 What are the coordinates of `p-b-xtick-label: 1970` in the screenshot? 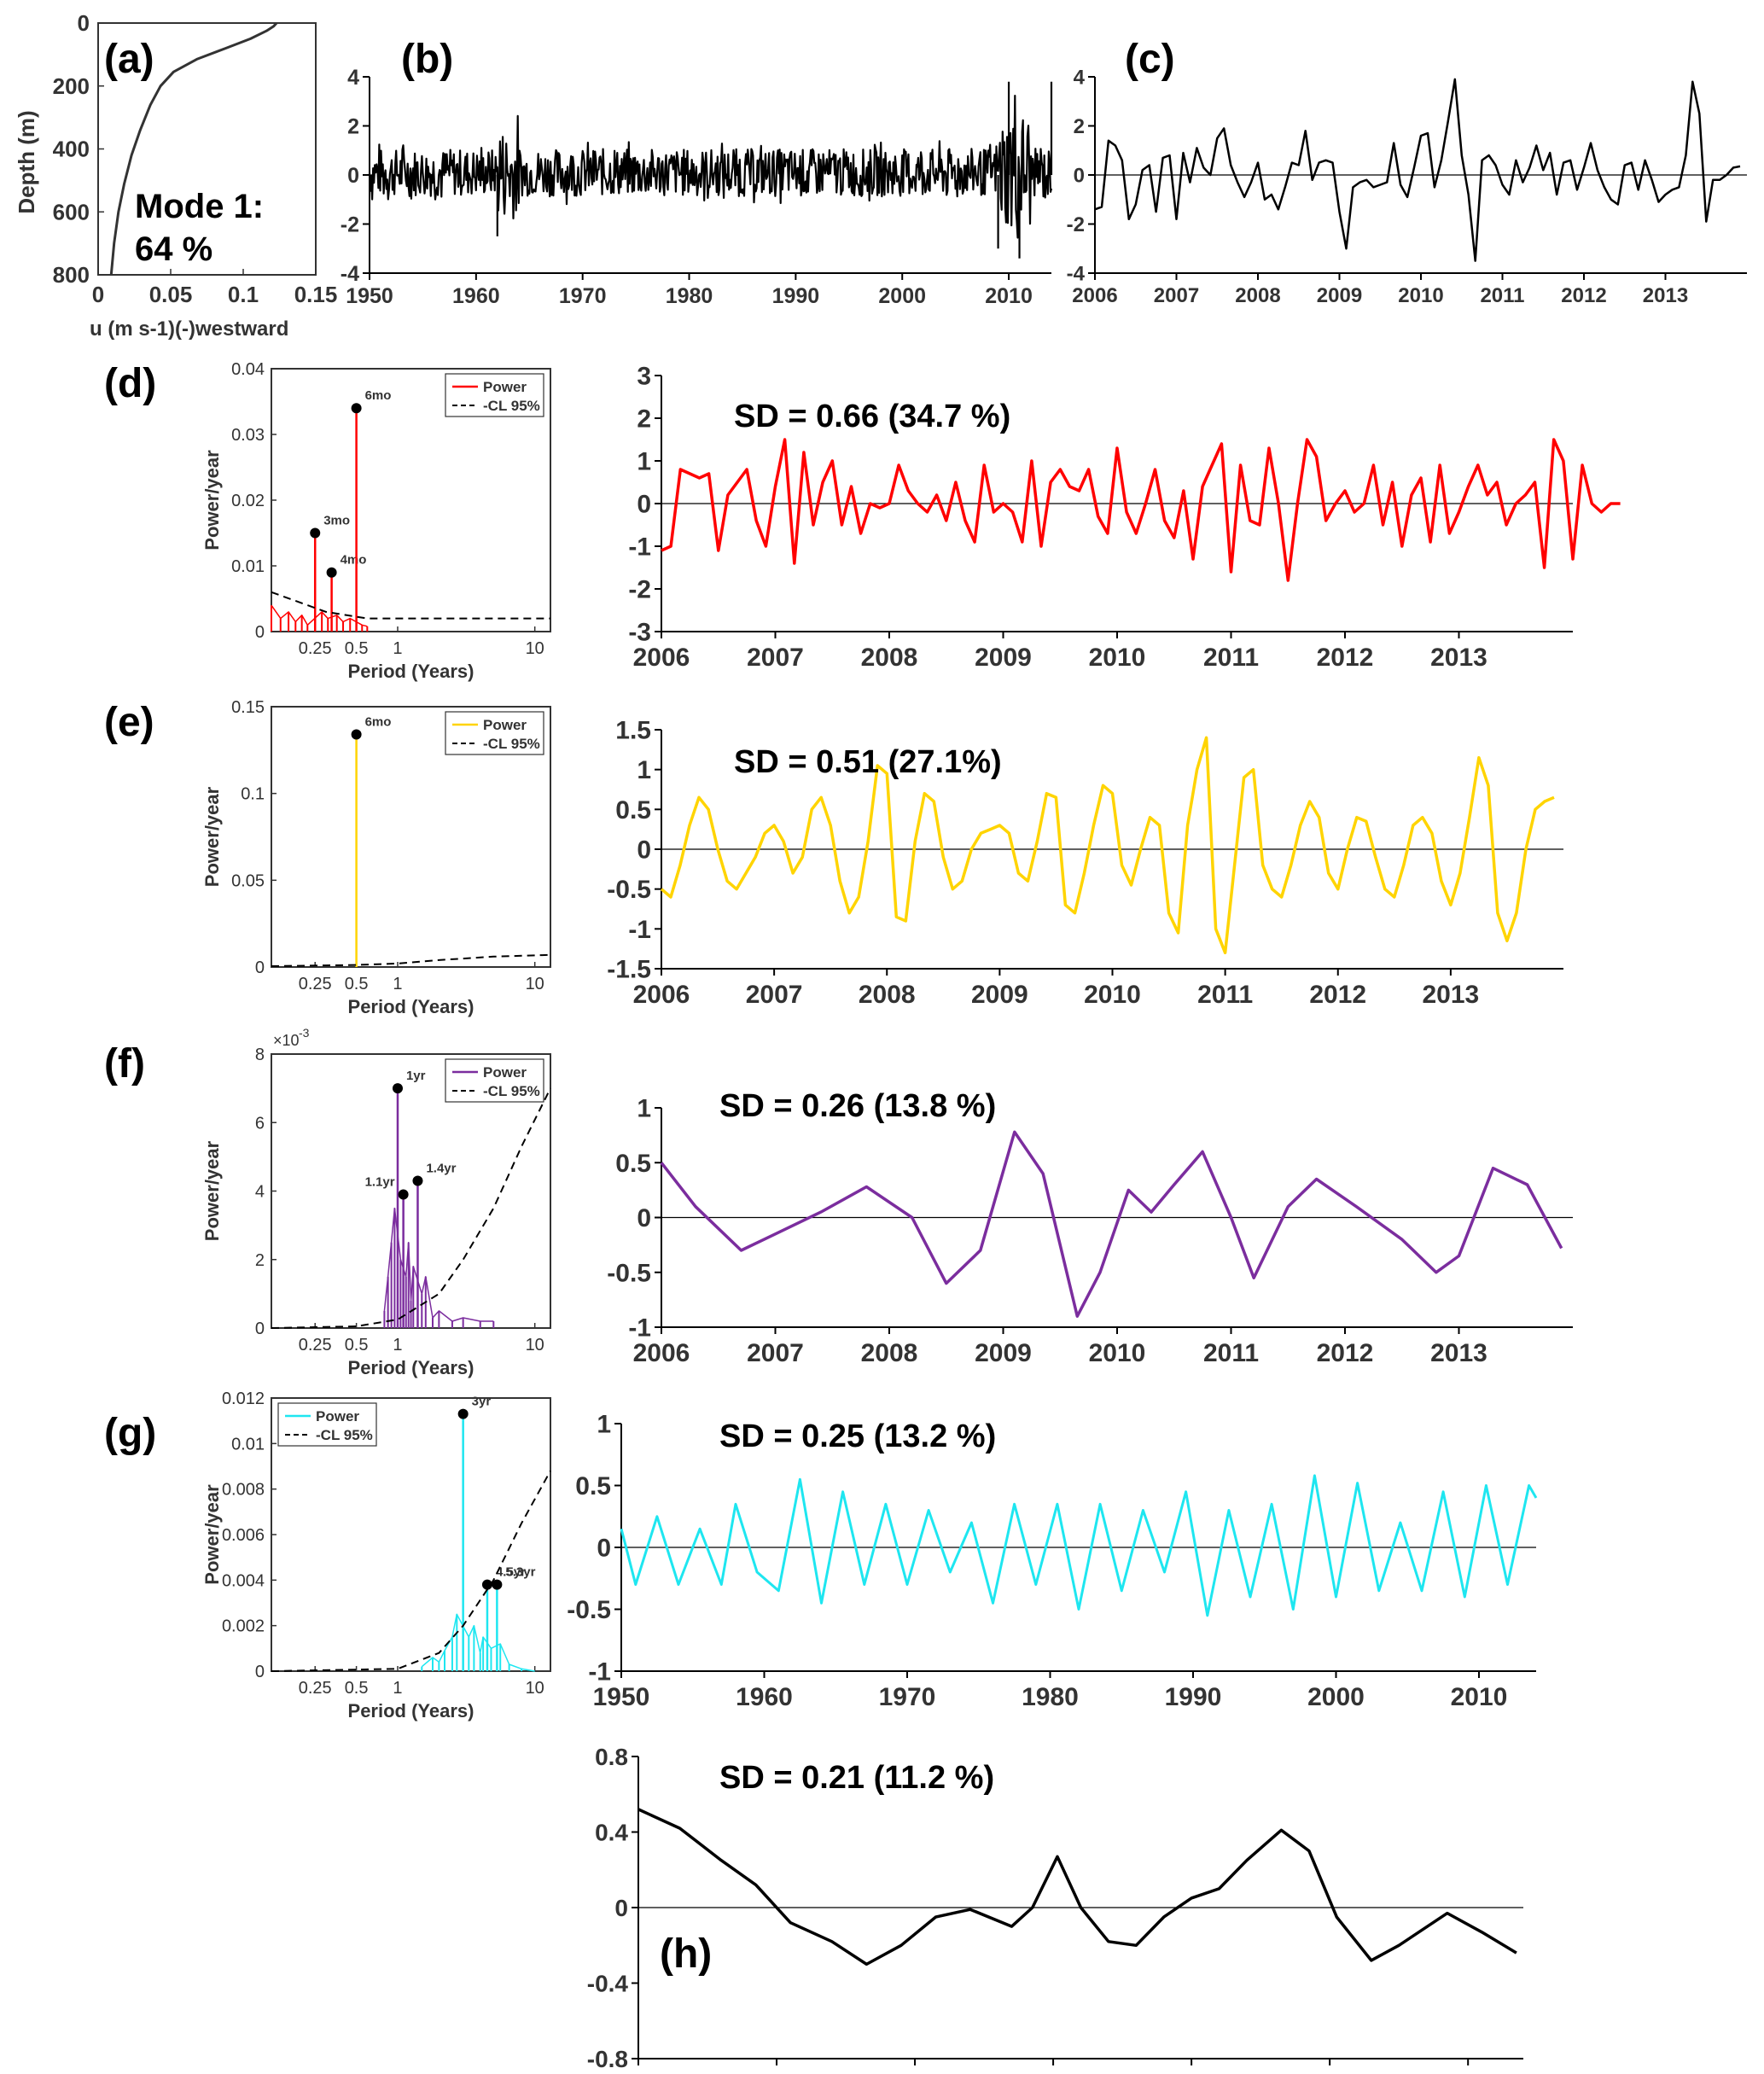 It's located at (583, 296).